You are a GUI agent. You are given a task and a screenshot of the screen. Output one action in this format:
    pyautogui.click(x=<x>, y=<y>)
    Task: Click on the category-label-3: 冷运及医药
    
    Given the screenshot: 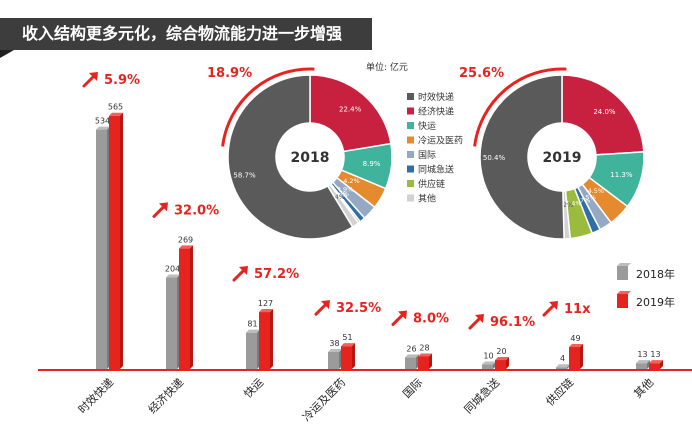 What is the action you would take?
    pyautogui.click(x=324, y=400)
    